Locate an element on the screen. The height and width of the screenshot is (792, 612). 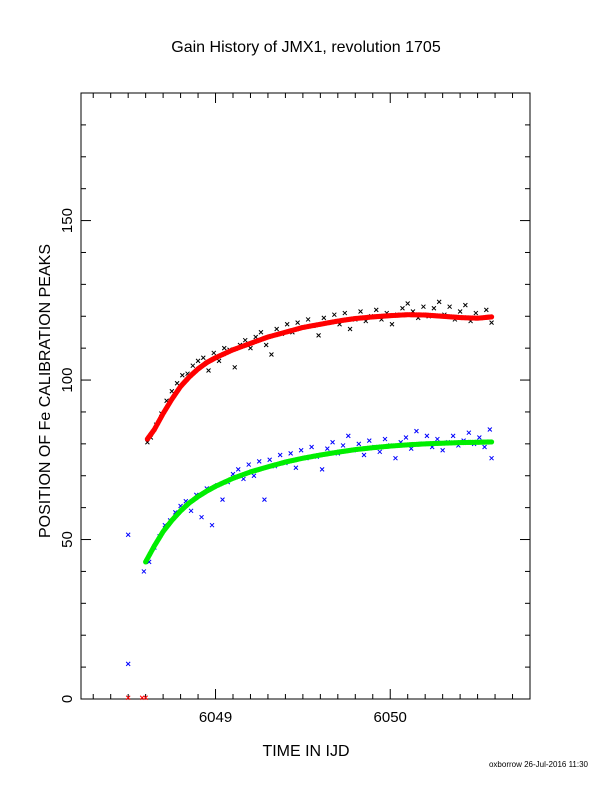
y-axis-label: POSITION OF Fe CALIBRATION PEAKS is located at coordinates (45, 391).